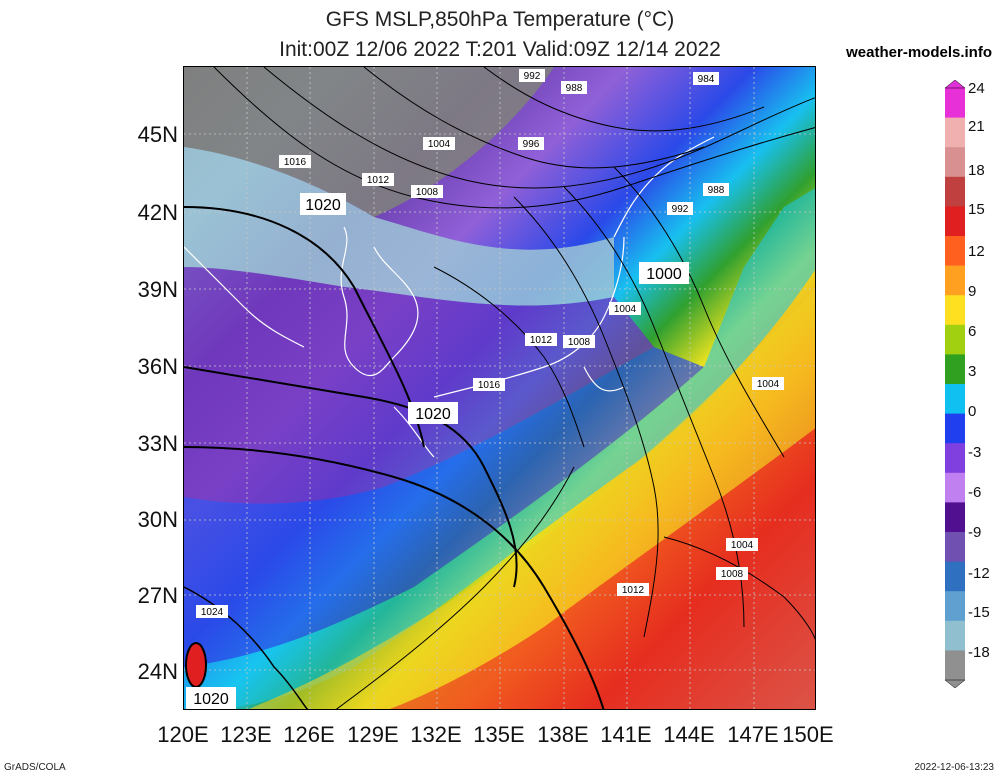  Describe the element at coordinates (972, 371) in the screenshot. I see `colorbar-label: 3` at that location.